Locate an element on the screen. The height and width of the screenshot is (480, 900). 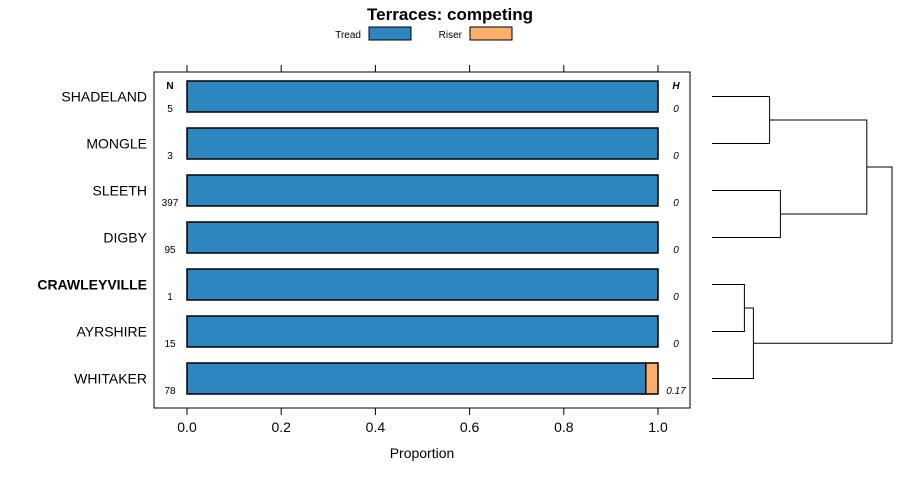
n-value: 3 is located at coordinates (170, 156).